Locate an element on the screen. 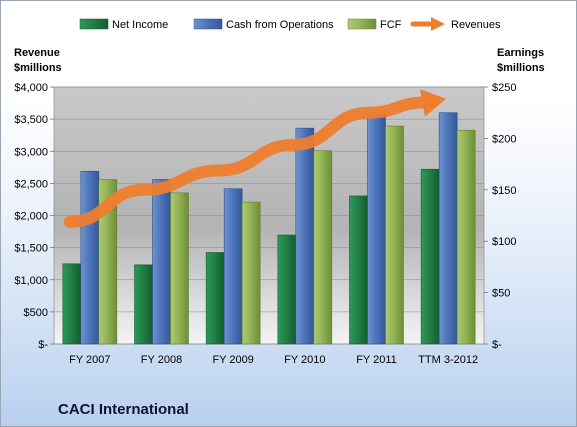  left-axis-title-line2: $millions is located at coordinates (38, 68).